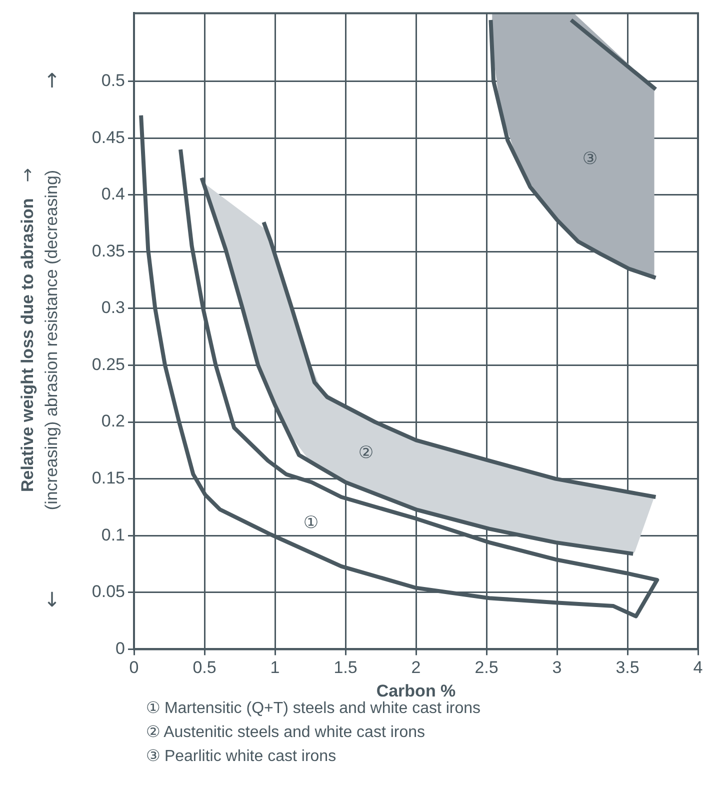 The width and height of the screenshot is (710, 794). I want to click on y-tick-label: 0.4, so click(113, 194).